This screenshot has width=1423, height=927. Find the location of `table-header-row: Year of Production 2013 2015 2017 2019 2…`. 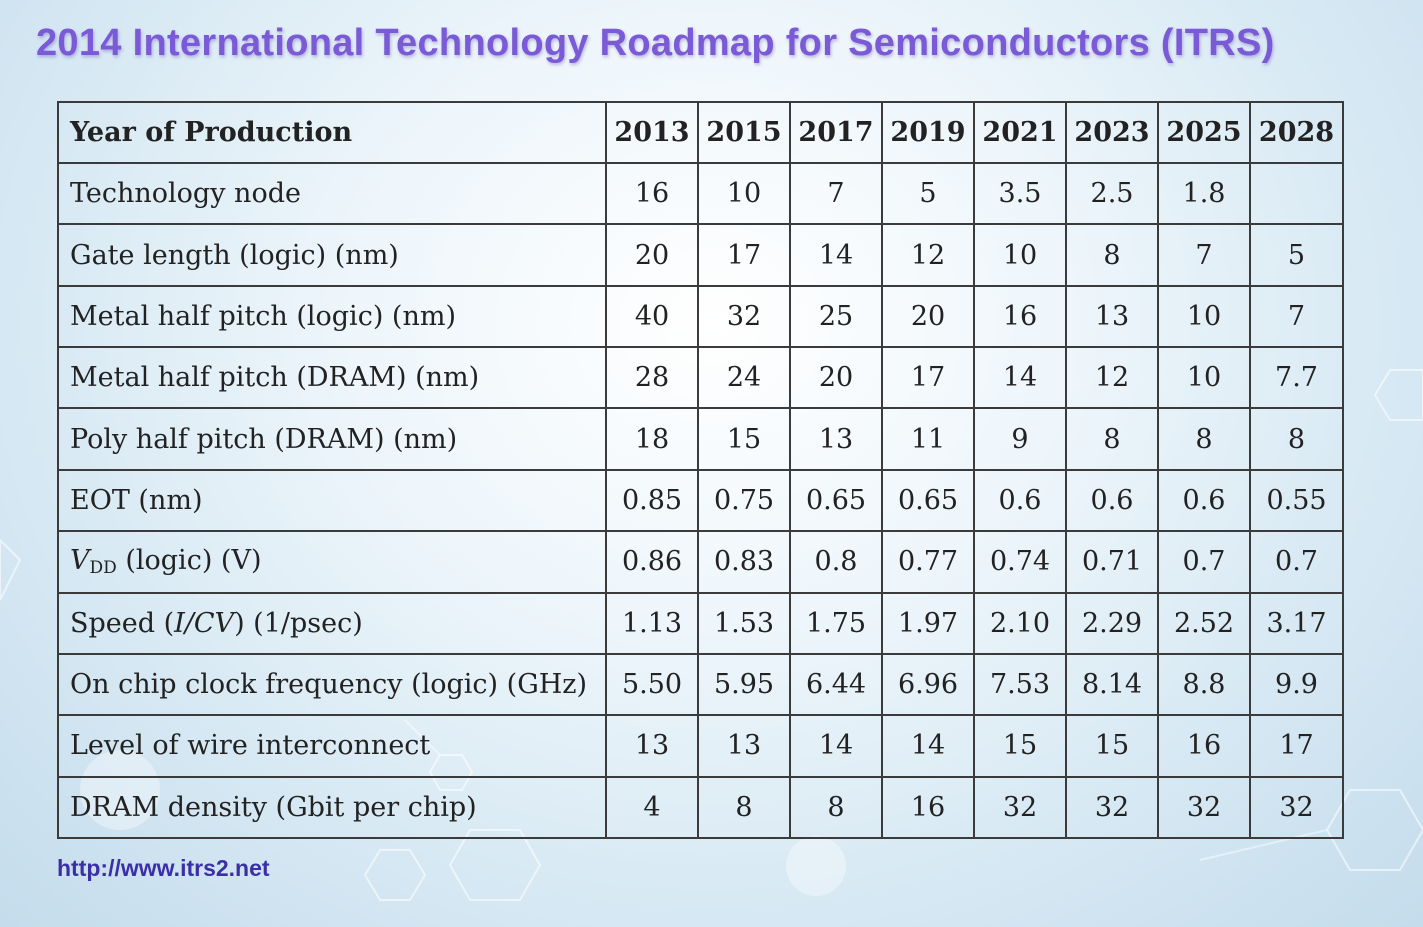

table-header-row: Year of Production 2013 2015 2017 2019 2… is located at coordinates (700, 132).